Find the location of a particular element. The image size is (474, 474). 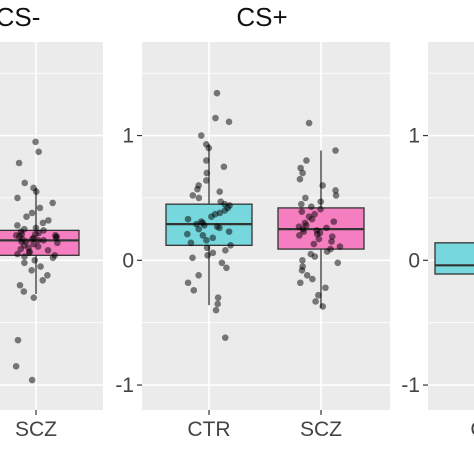

panel-plot-area is located at coordinates (40, 261).